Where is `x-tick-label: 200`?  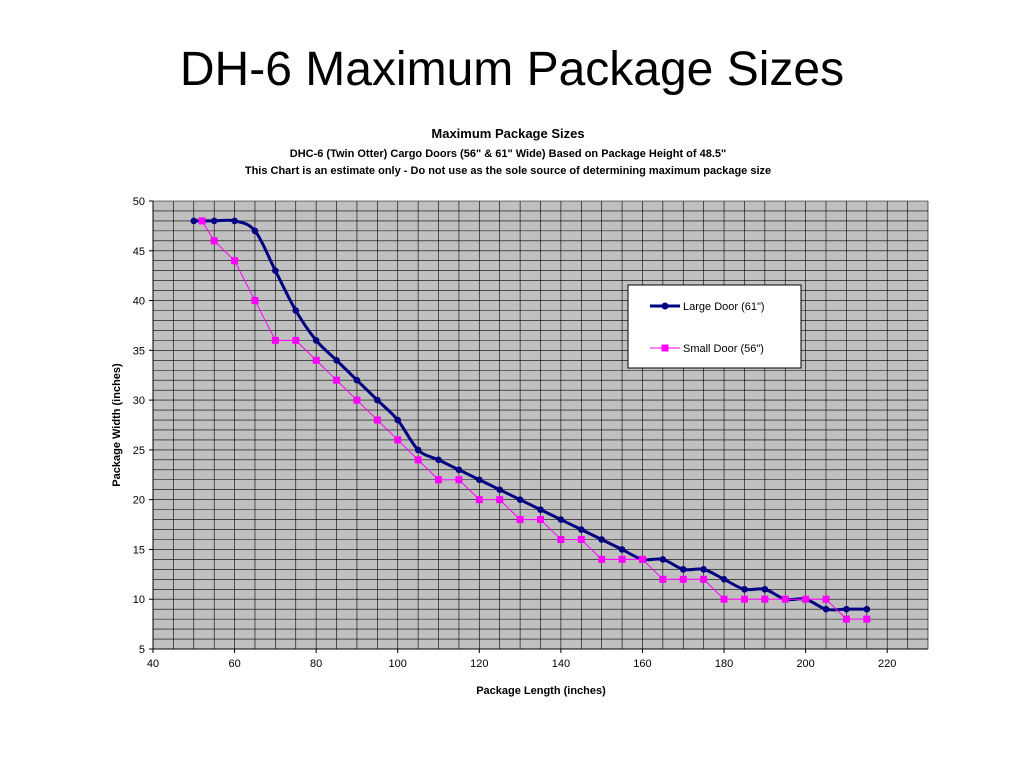
x-tick-label: 200 is located at coordinates (805, 664).